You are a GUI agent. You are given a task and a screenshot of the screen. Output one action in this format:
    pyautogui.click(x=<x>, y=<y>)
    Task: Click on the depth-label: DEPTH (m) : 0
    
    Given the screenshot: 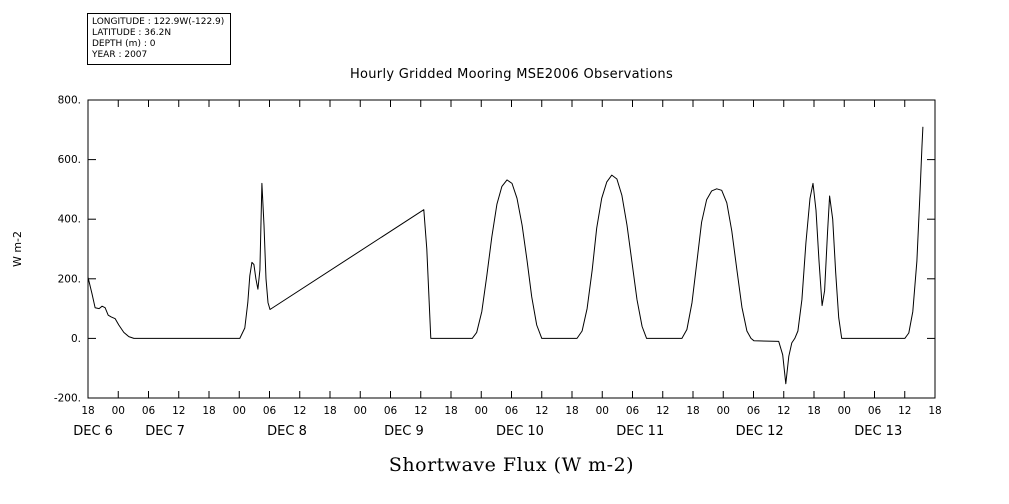 What is the action you would take?
    pyautogui.click(x=124, y=44)
    